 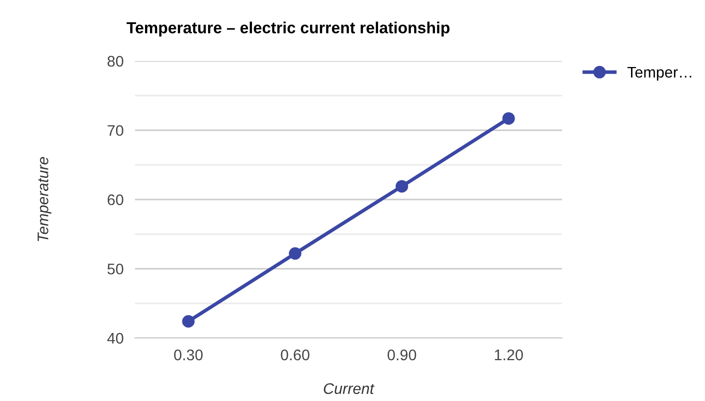 I want to click on y-tick-label: 60, so click(x=116, y=200).